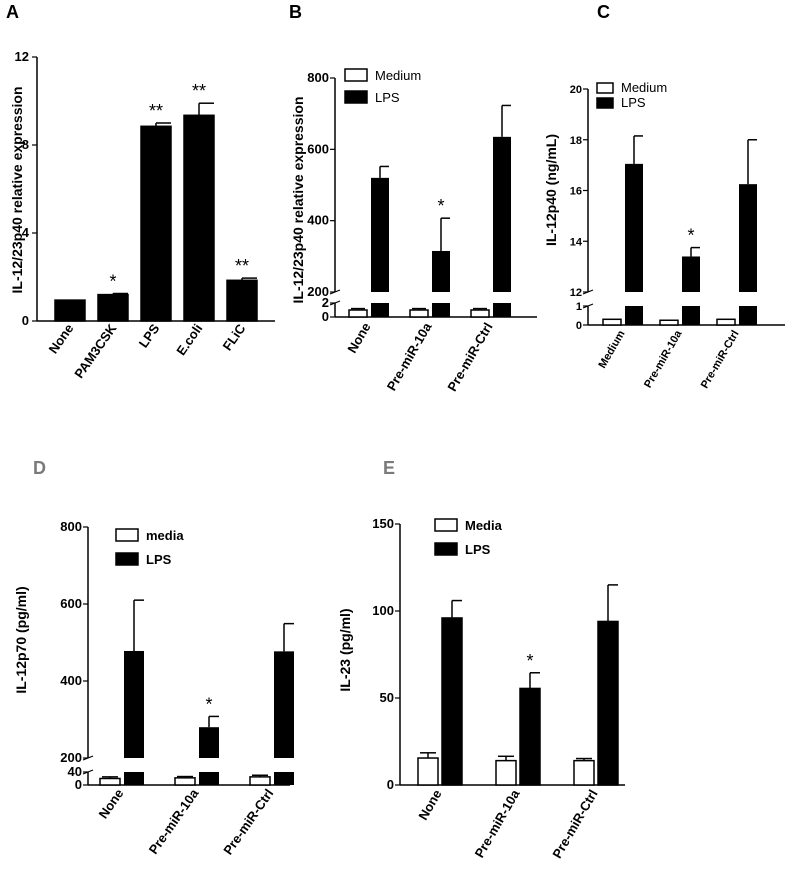 The width and height of the screenshot is (800, 872). What do you see at coordinates (576, 293) in the screenshot?
I see `y-tick-label: 12` at bounding box center [576, 293].